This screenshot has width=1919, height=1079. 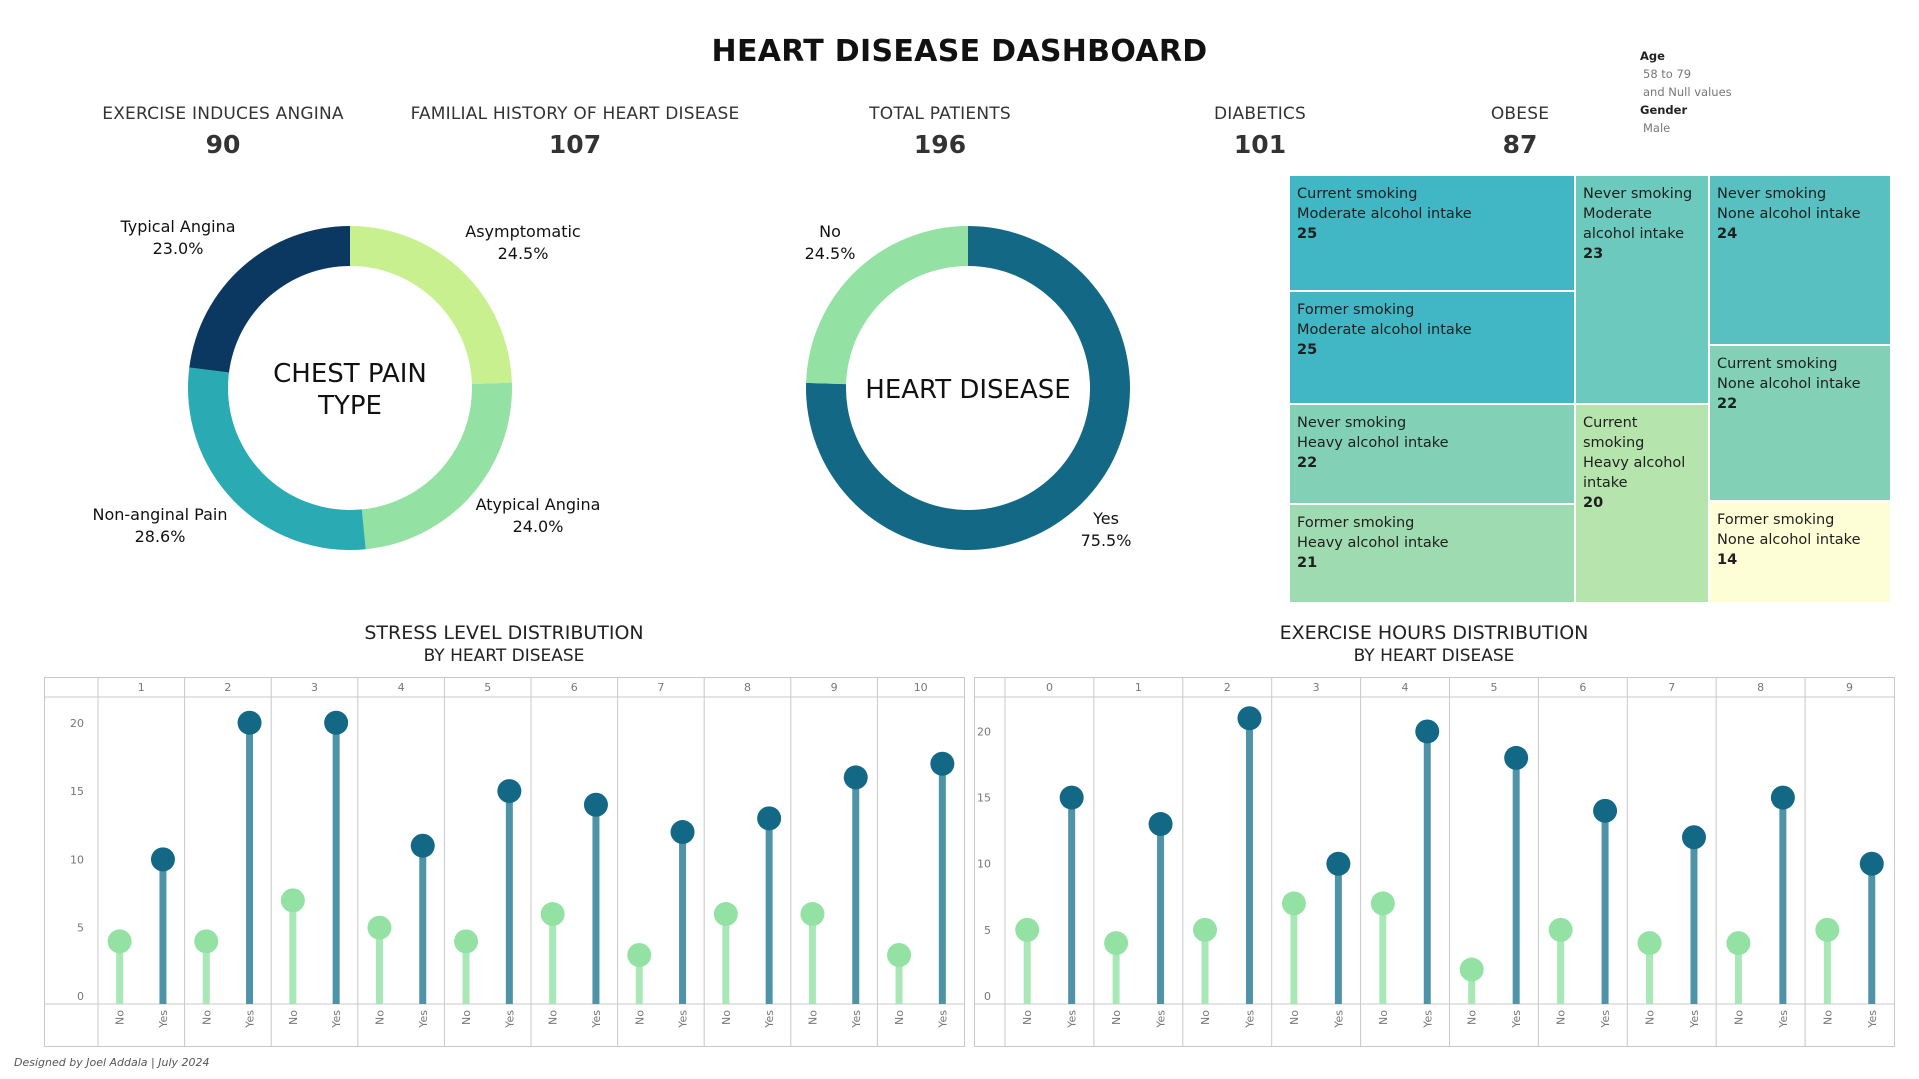 What do you see at coordinates (276, 458) in the screenshot?
I see `donut-slice-non-anginal-pain` at bounding box center [276, 458].